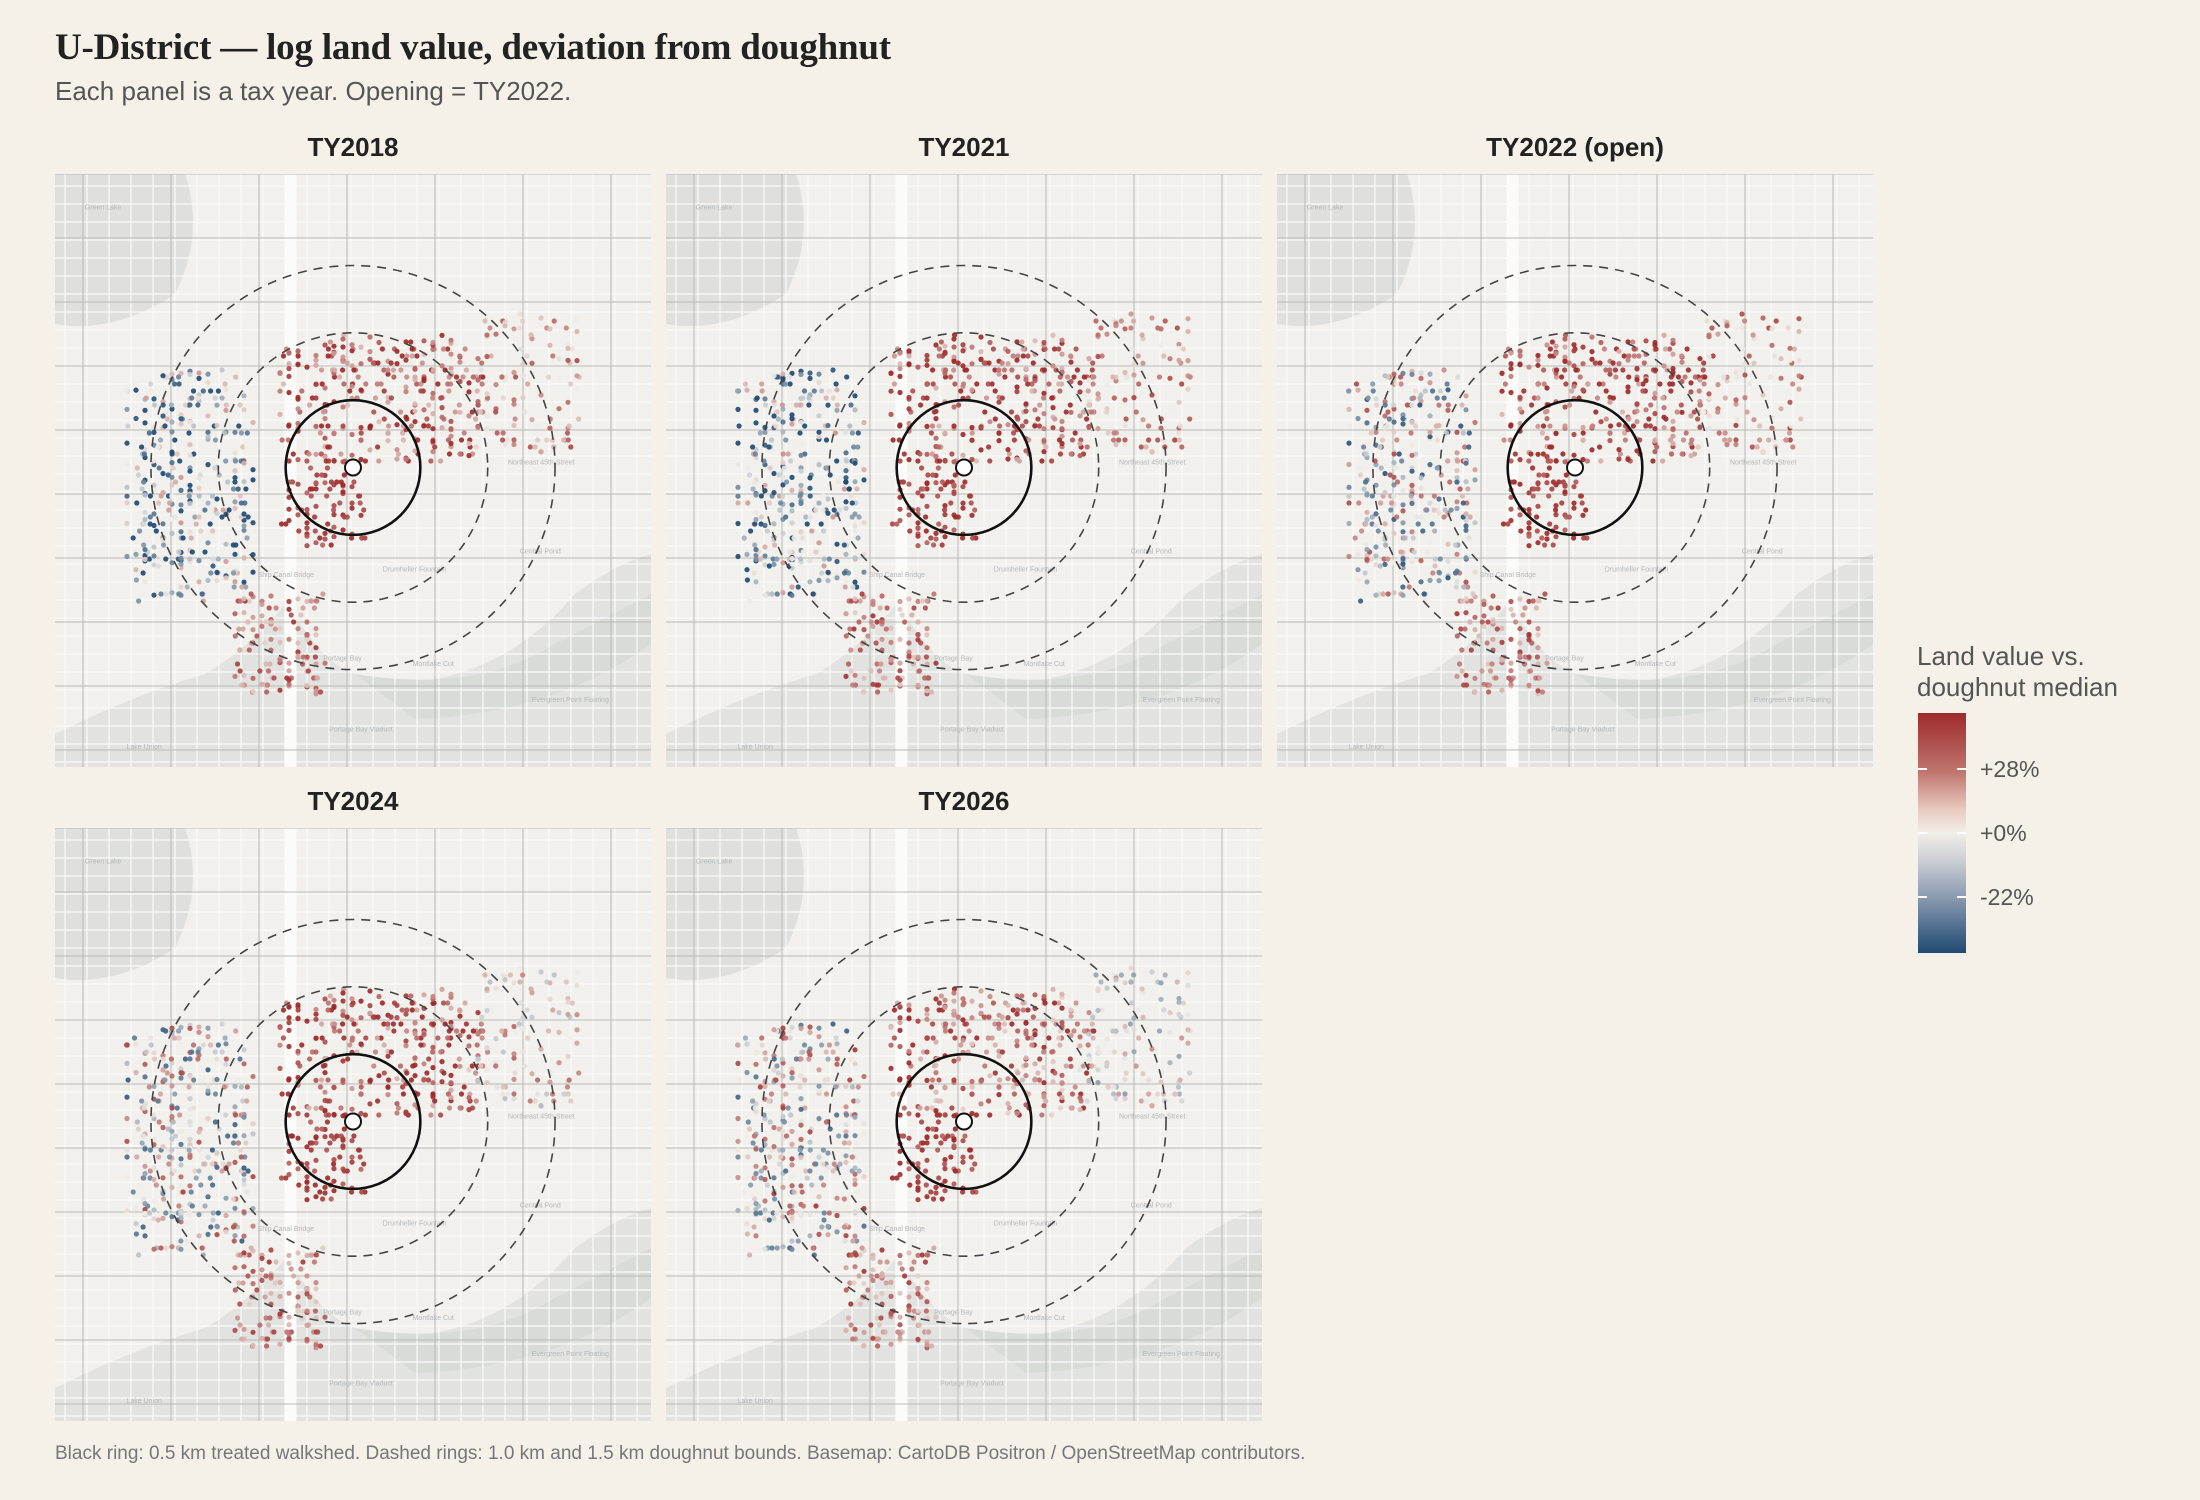 The width and height of the screenshot is (2200, 1500). What do you see at coordinates (1026, 569) in the screenshot?
I see `basemap-label: Drumheller Fountain` at bounding box center [1026, 569].